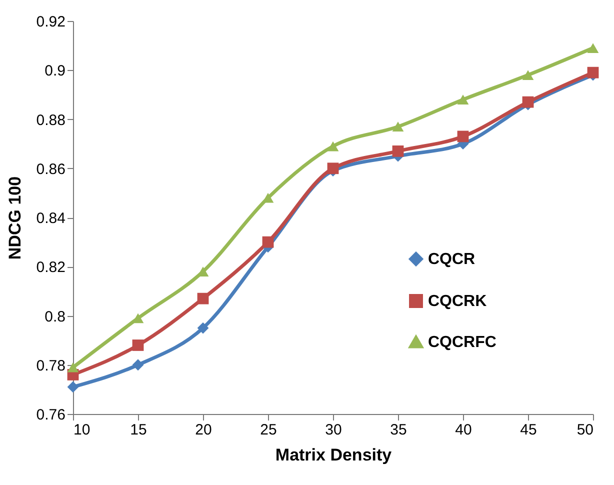 This screenshot has height=485, width=614. What do you see at coordinates (51, 415) in the screenshot?
I see `y-tick-label: 0.76` at bounding box center [51, 415].